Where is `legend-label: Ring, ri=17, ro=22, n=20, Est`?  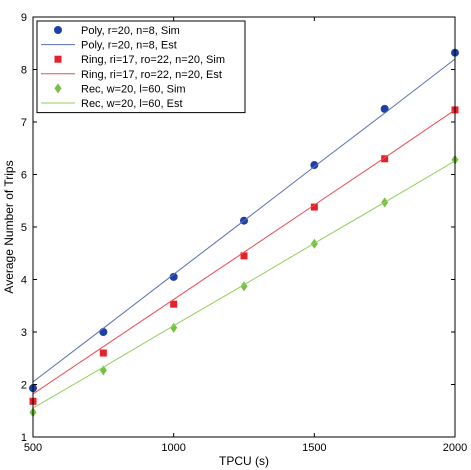 legend-label: Ring, ri=17, ro=22, n=20, Est is located at coordinates (151, 75).